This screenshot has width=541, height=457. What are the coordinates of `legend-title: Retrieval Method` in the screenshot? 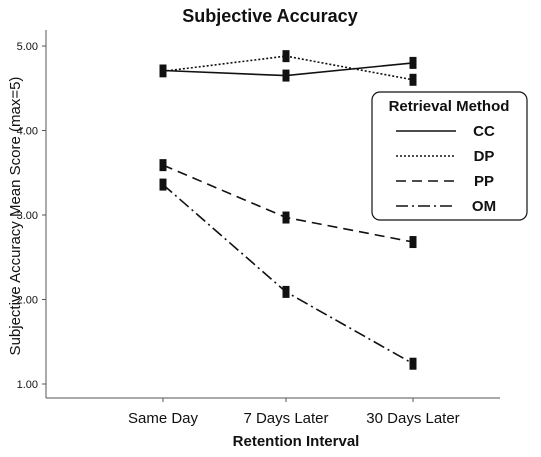 It's located at (449, 106).